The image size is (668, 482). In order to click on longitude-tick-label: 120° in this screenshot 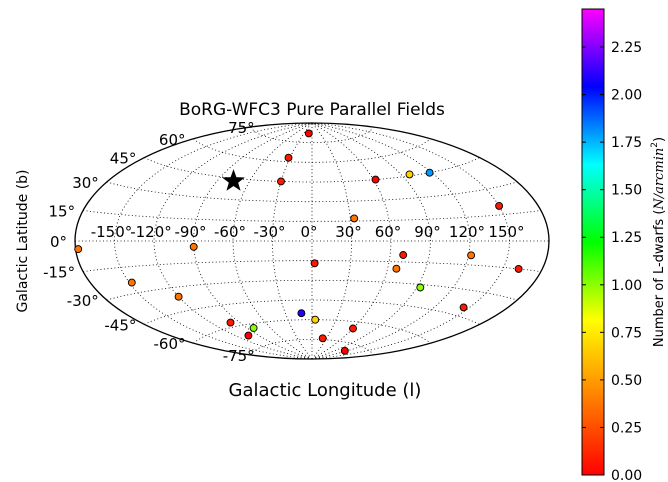, I will do `click(467, 232)`.